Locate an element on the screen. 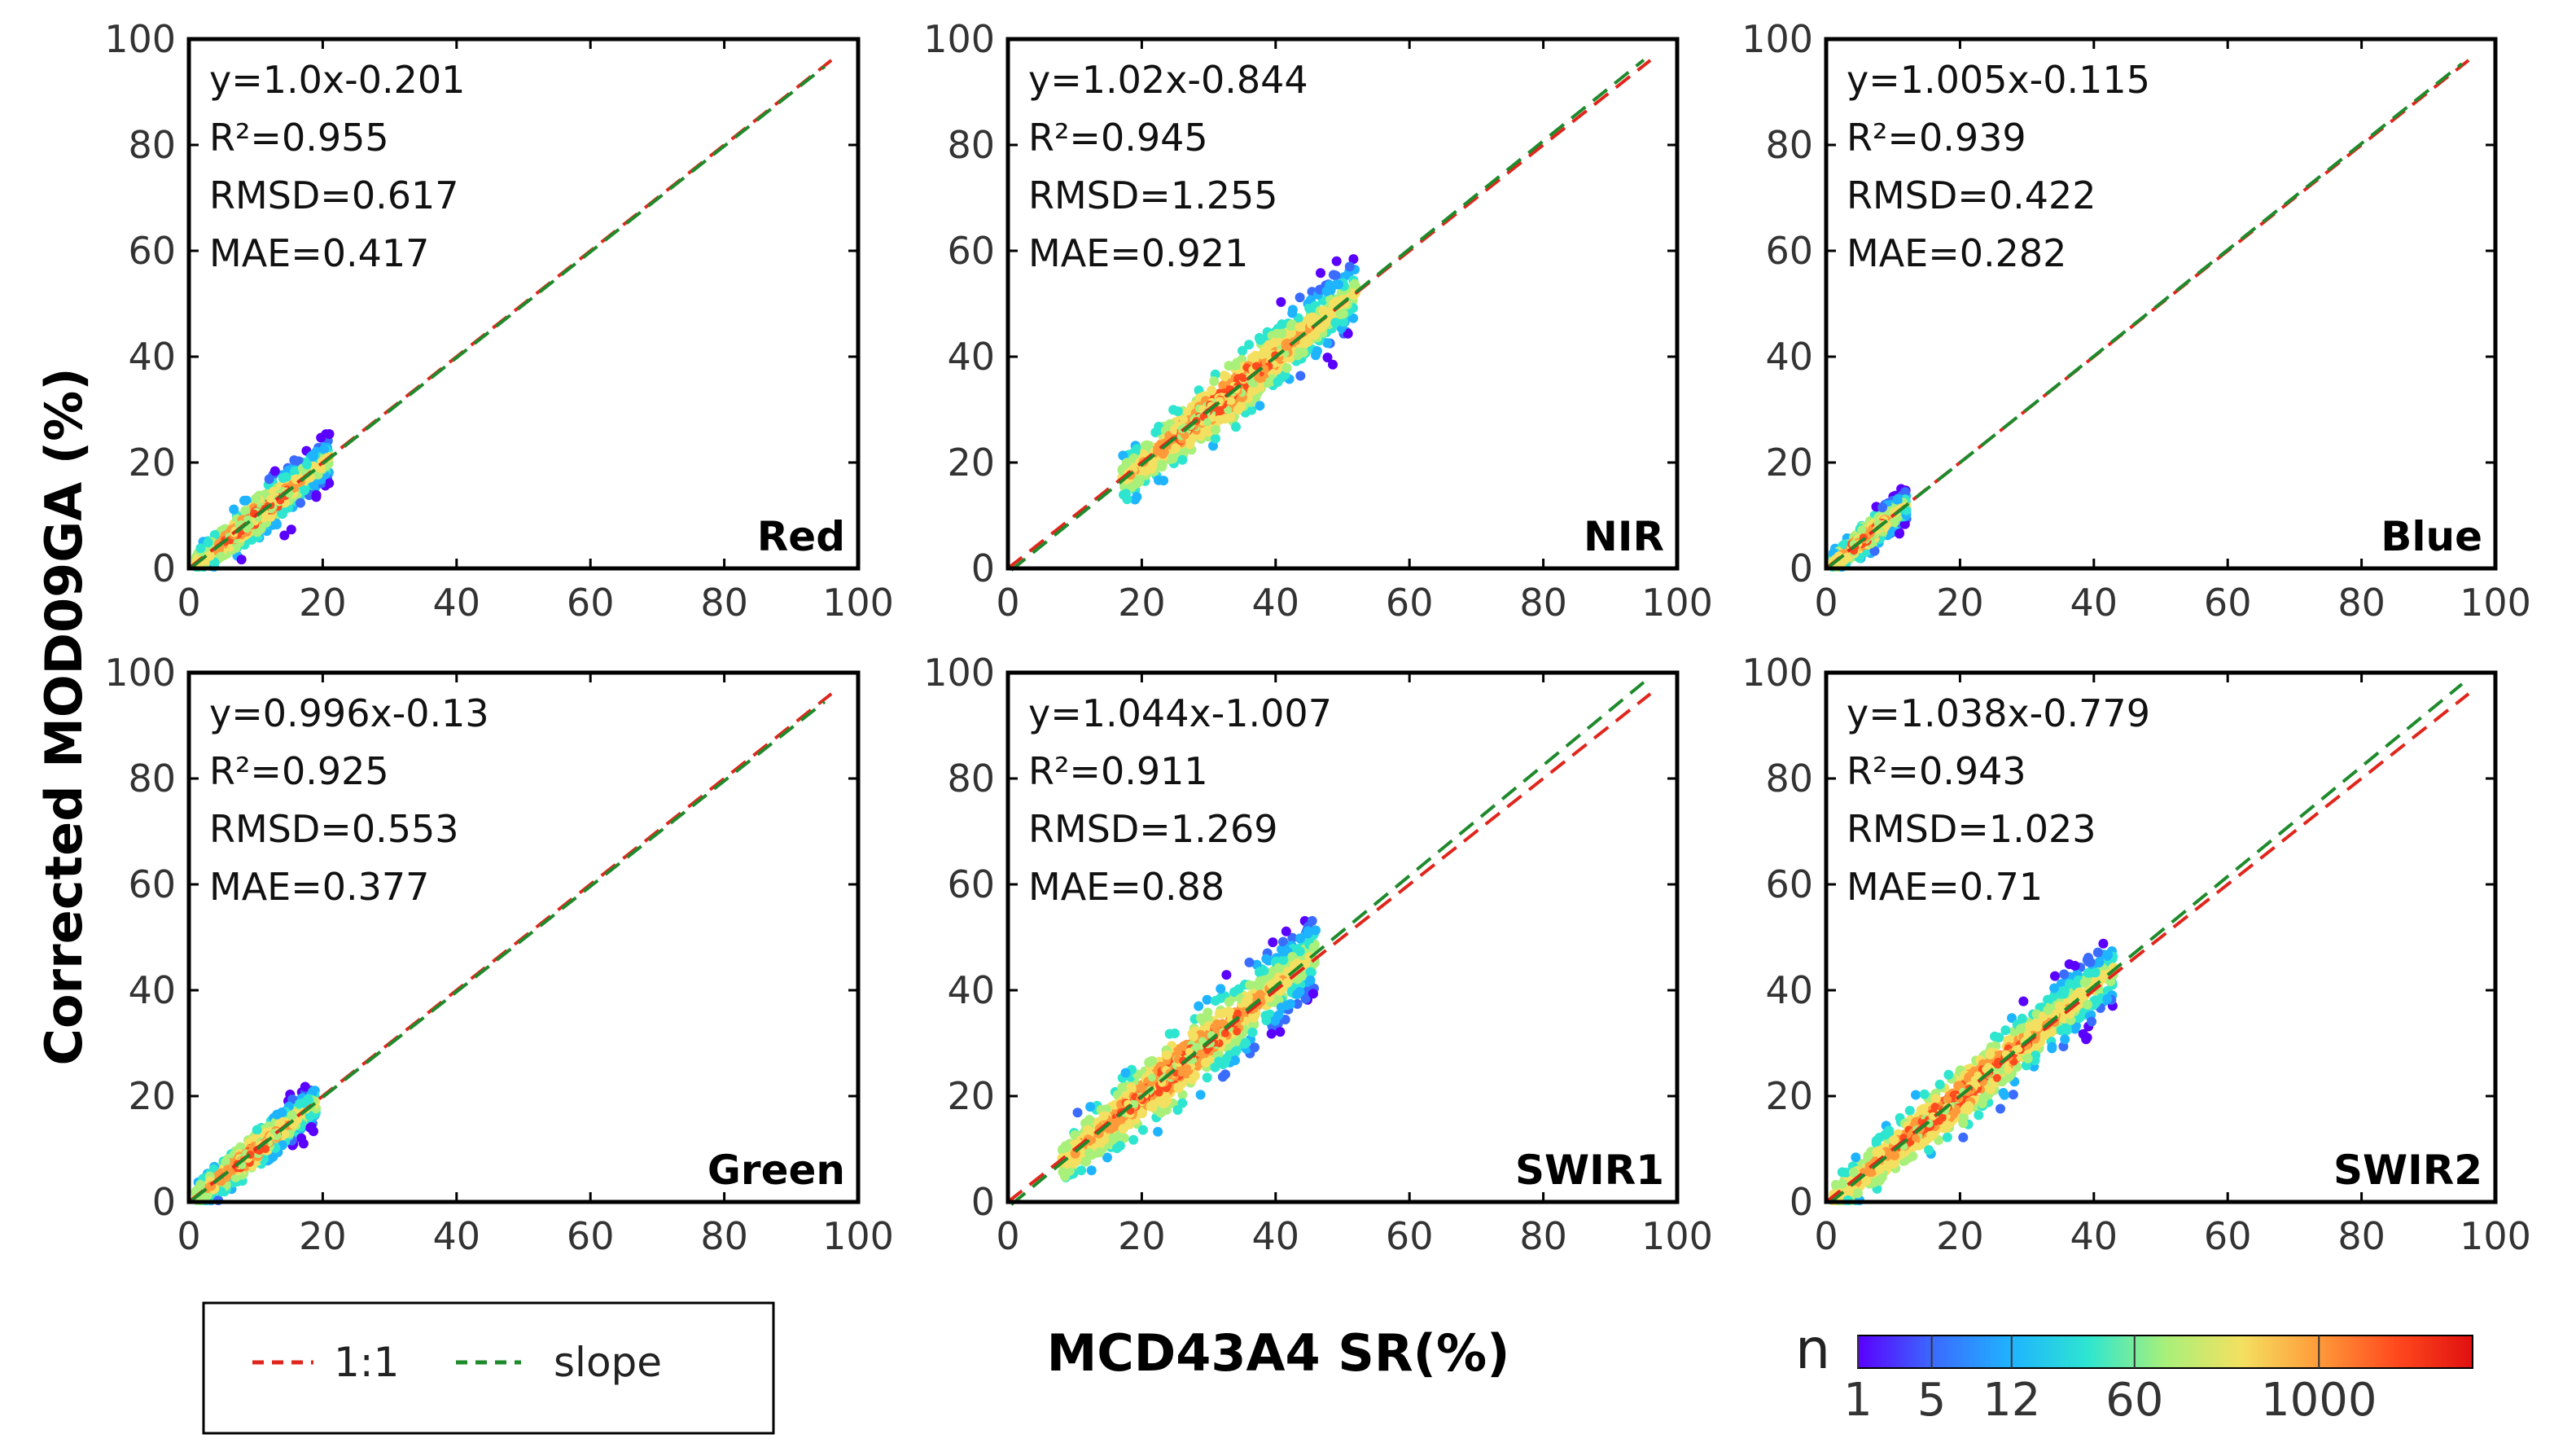 This screenshot has height=1443, width=2576. band-label: Red is located at coordinates (801, 536).